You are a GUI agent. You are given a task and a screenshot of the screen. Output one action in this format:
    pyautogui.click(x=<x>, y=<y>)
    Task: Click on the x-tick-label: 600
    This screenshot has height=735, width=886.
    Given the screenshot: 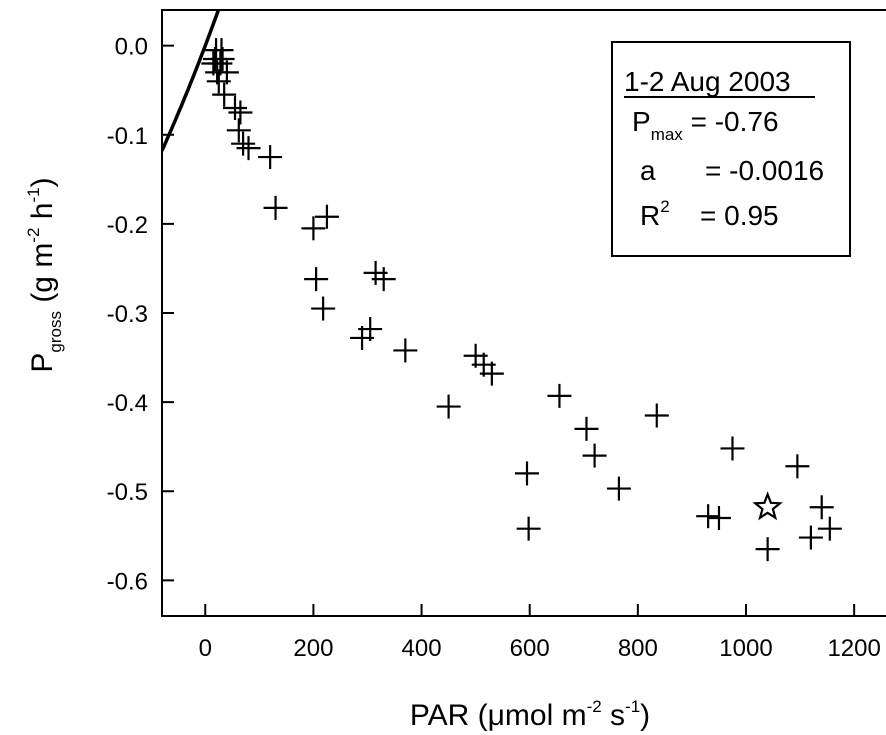 What is the action you would take?
    pyautogui.click(x=530, y=648)
    